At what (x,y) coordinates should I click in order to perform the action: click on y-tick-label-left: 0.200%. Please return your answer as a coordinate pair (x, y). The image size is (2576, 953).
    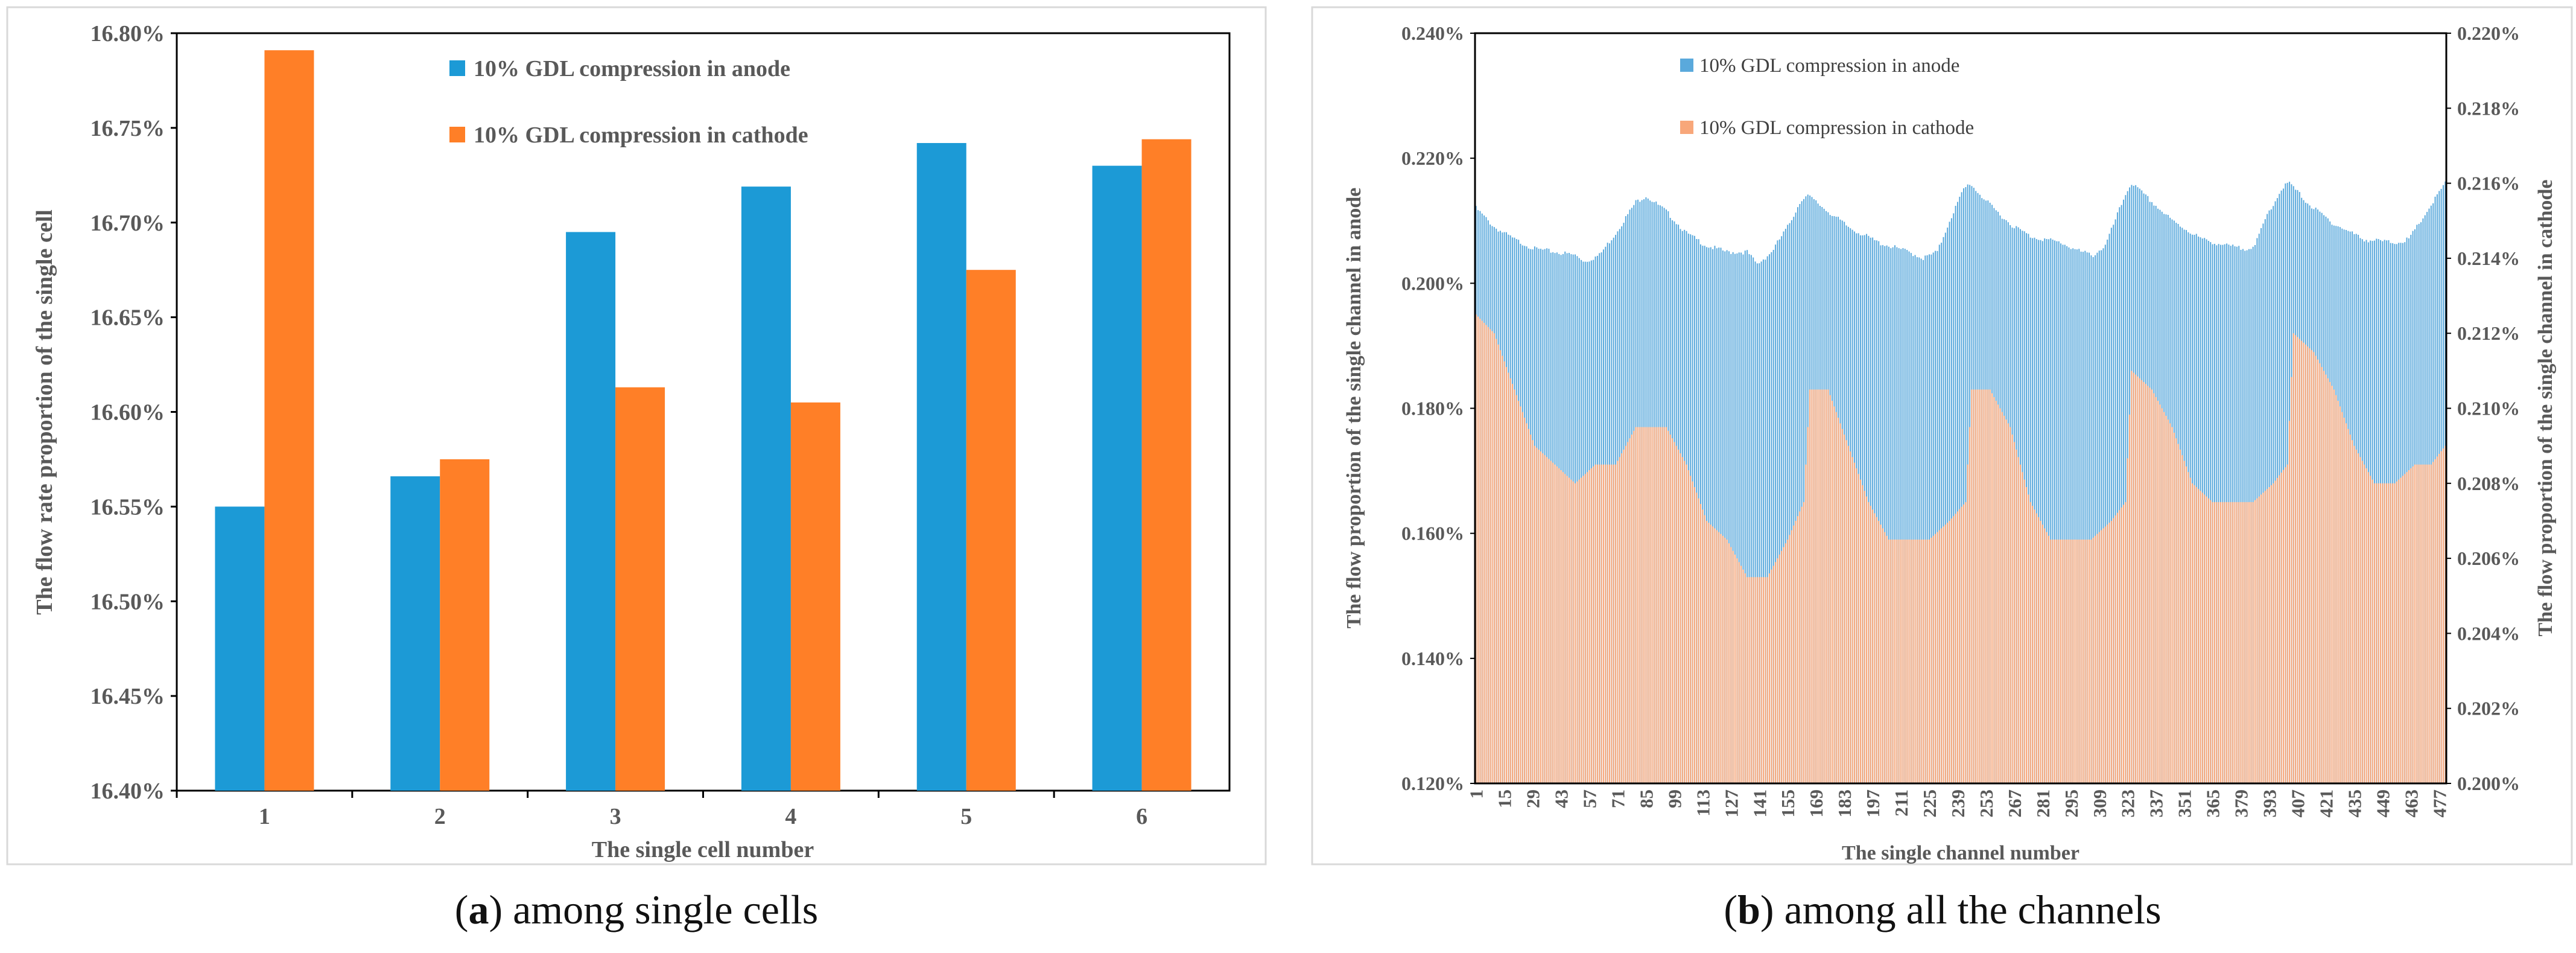
    Looking at the image, I should click on (1432, 283).